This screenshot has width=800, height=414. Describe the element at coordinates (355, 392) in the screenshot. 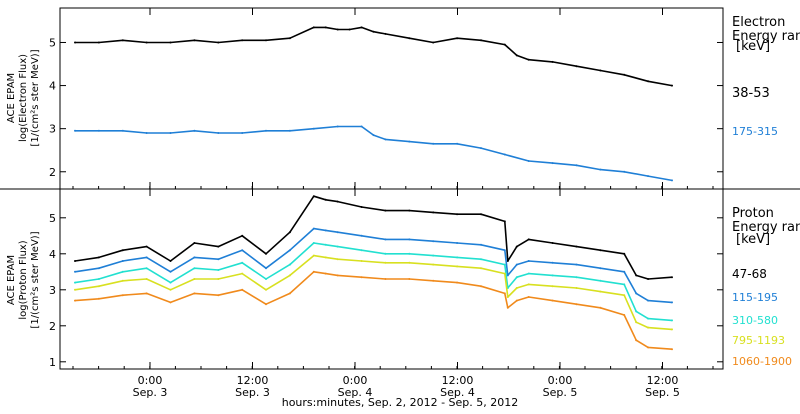

I see `x-tick-date-2: Sep. 4` at that location.